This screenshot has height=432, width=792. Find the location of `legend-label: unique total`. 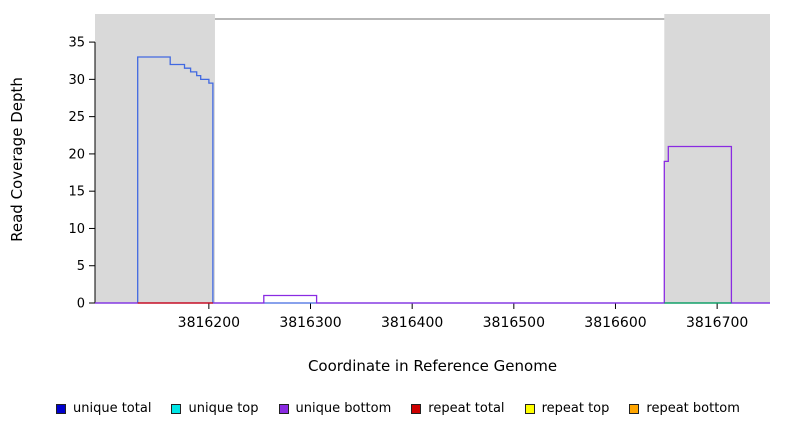

legend-label: unique total is located at coordinates (112, 408).